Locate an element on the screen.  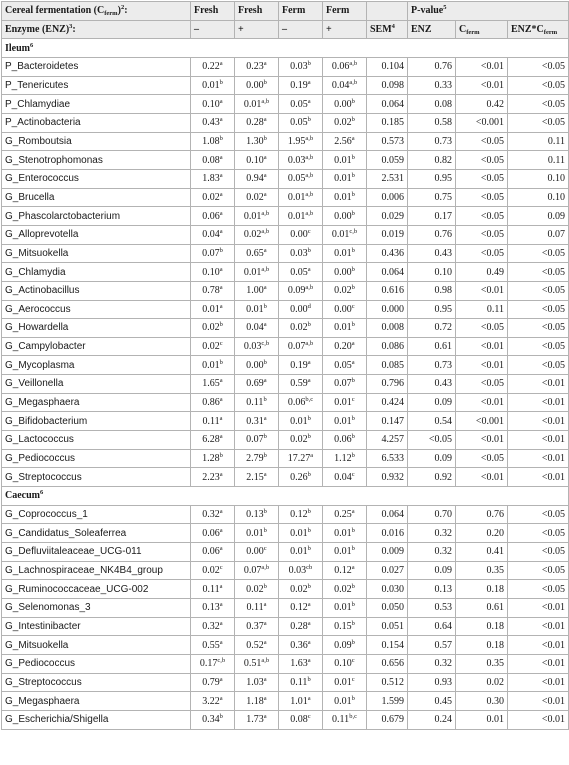
abundance-number: 0.32 is located at coordinates (211, 515).